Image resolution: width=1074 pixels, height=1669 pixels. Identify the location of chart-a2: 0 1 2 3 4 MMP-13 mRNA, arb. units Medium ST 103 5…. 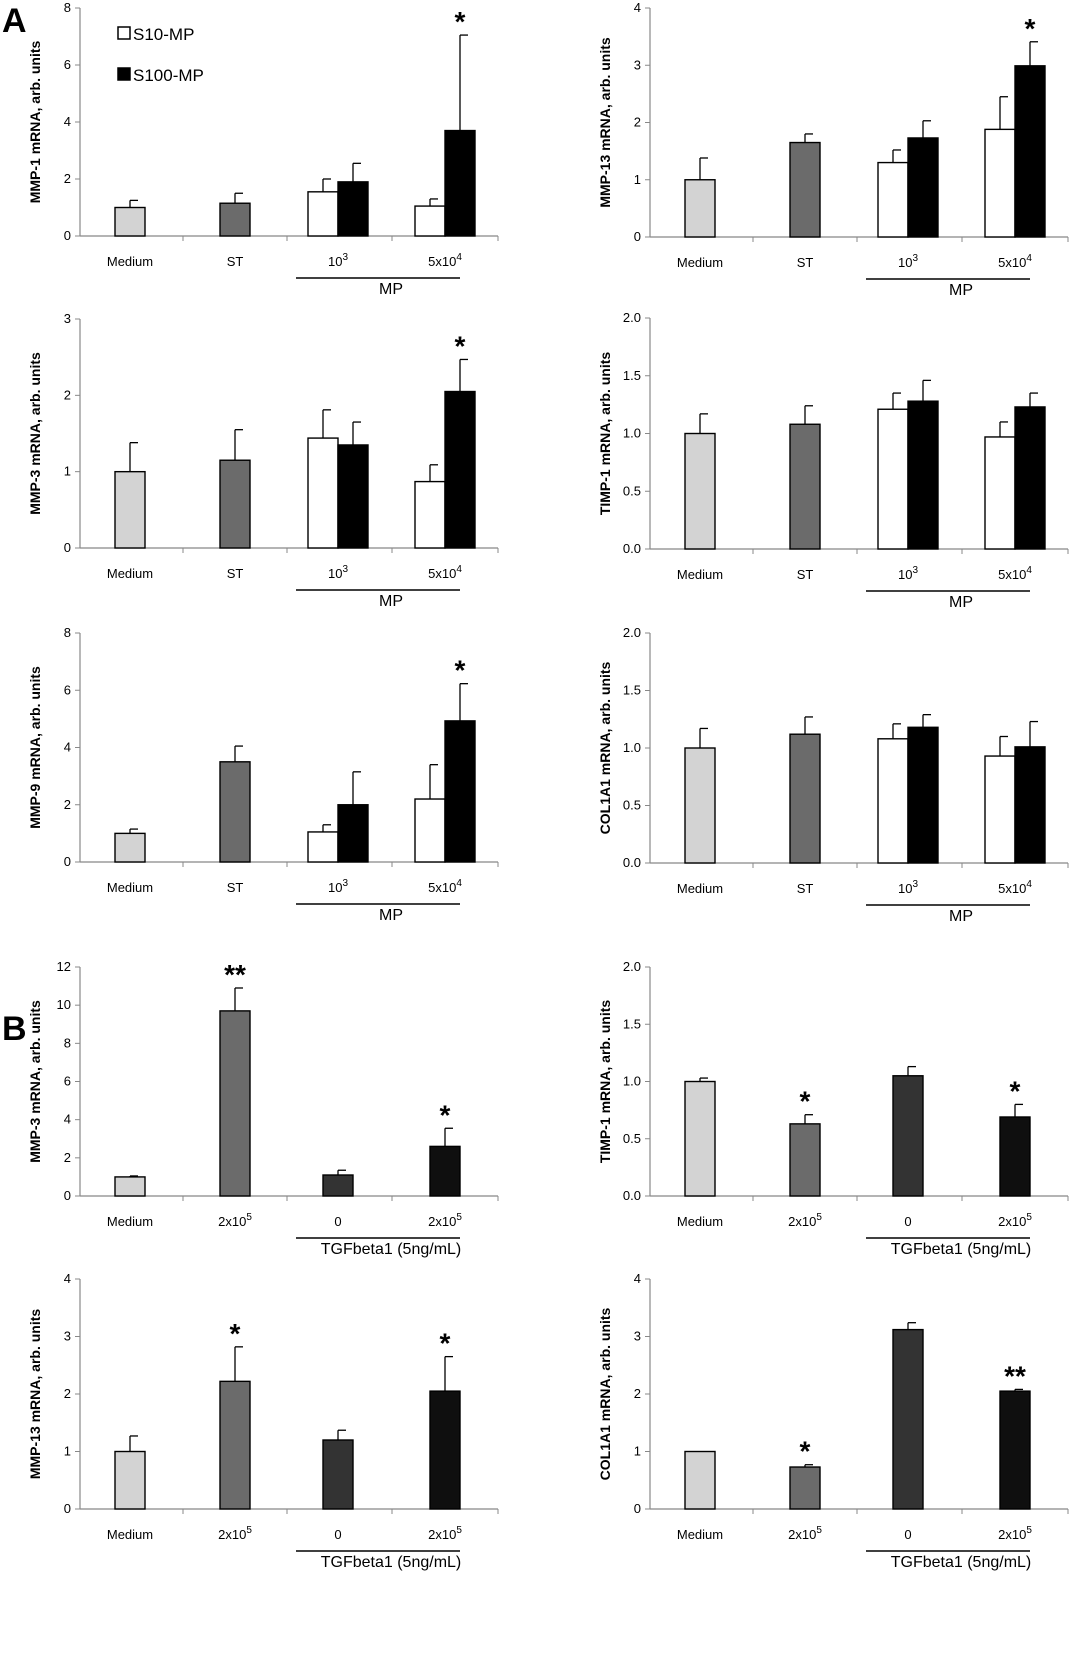
(833, 149).